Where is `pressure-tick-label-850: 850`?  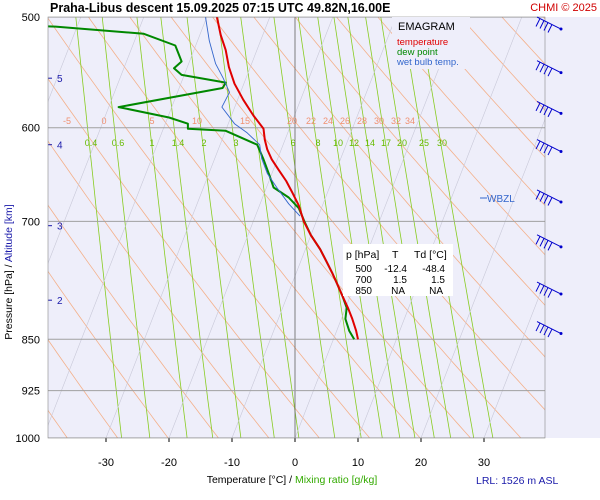
pressure-tick-label-850: 850 is located at coordinates (31, 340).